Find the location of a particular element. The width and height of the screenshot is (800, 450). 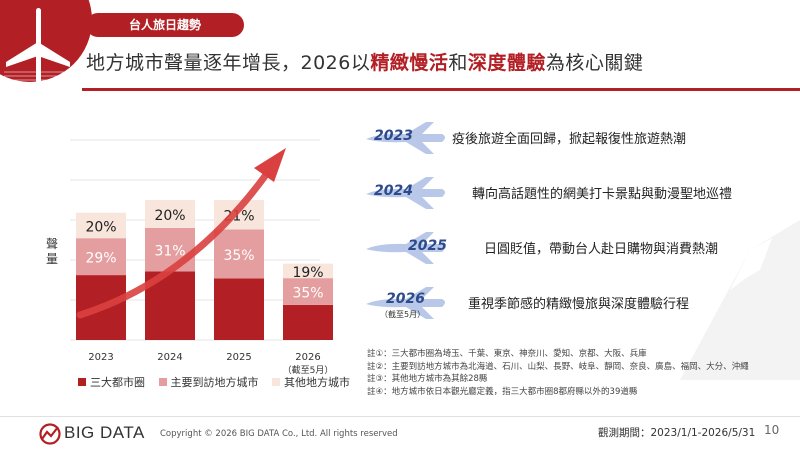

y-axis-label: 聲量 is located at coordinates (52, 251).